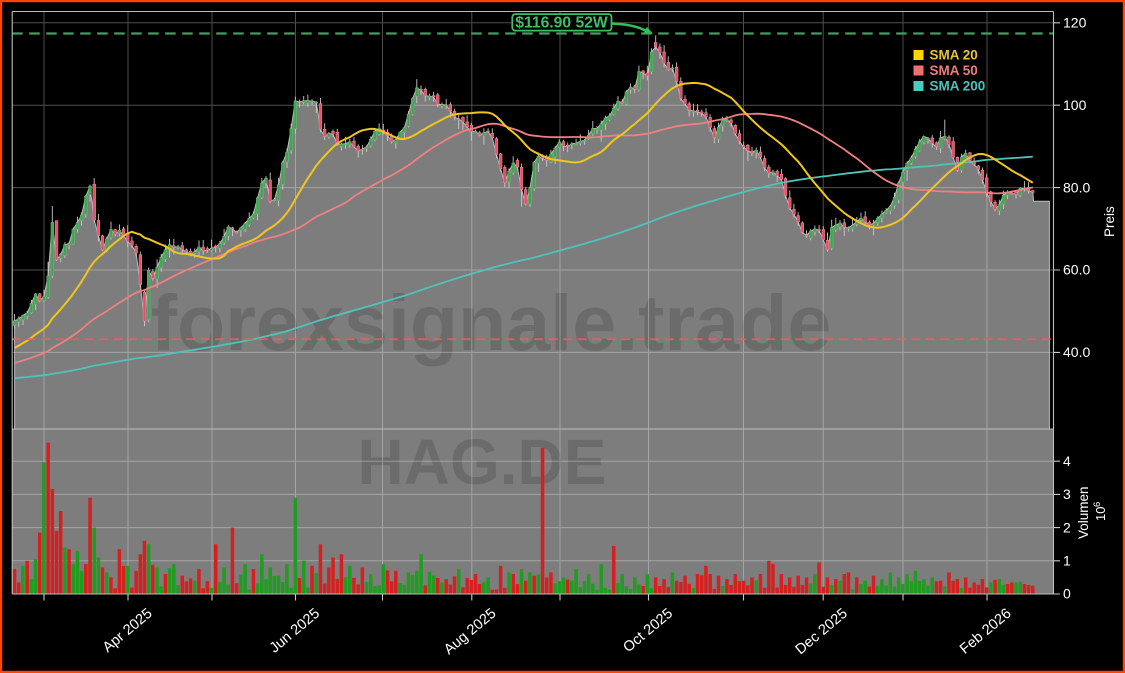  I want to click on svg-text: SMA 200, so click(958, 86).